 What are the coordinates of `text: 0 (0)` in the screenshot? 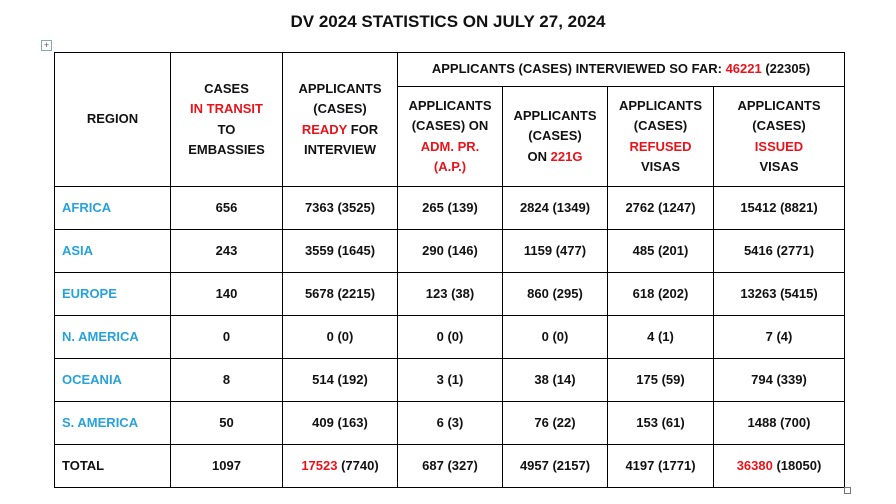 It's located at (450, 336).